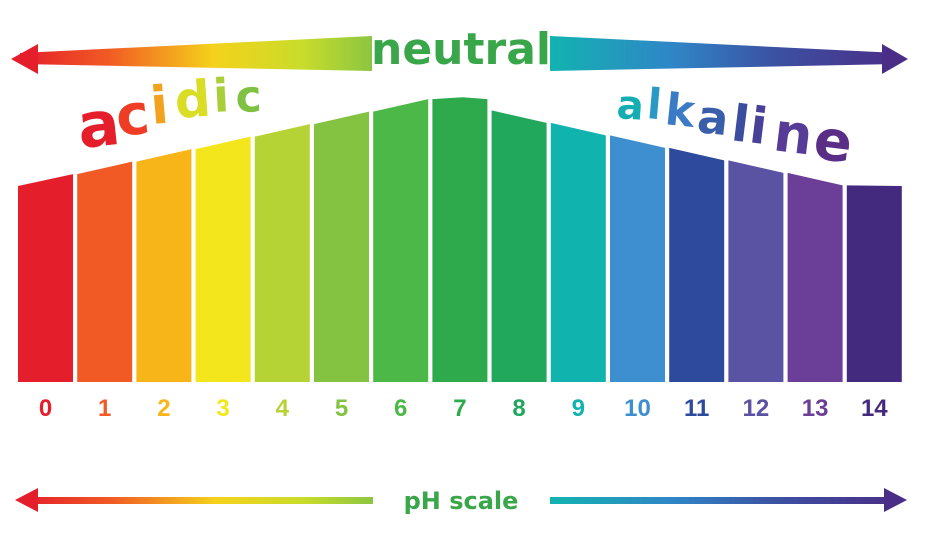  What do you see at coordinates (163, 408) in the screenshot?
I see `ph-number-2: 2` at bounding box center [163, 408].